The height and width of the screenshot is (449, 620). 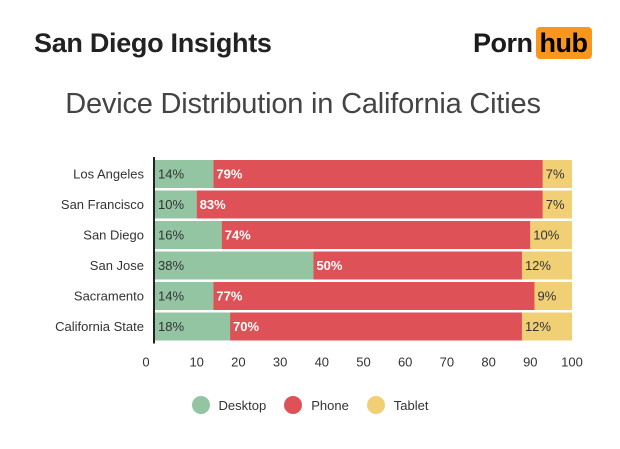 I want to click on brand-logo: Porn hub, so click(x=532, y=43).